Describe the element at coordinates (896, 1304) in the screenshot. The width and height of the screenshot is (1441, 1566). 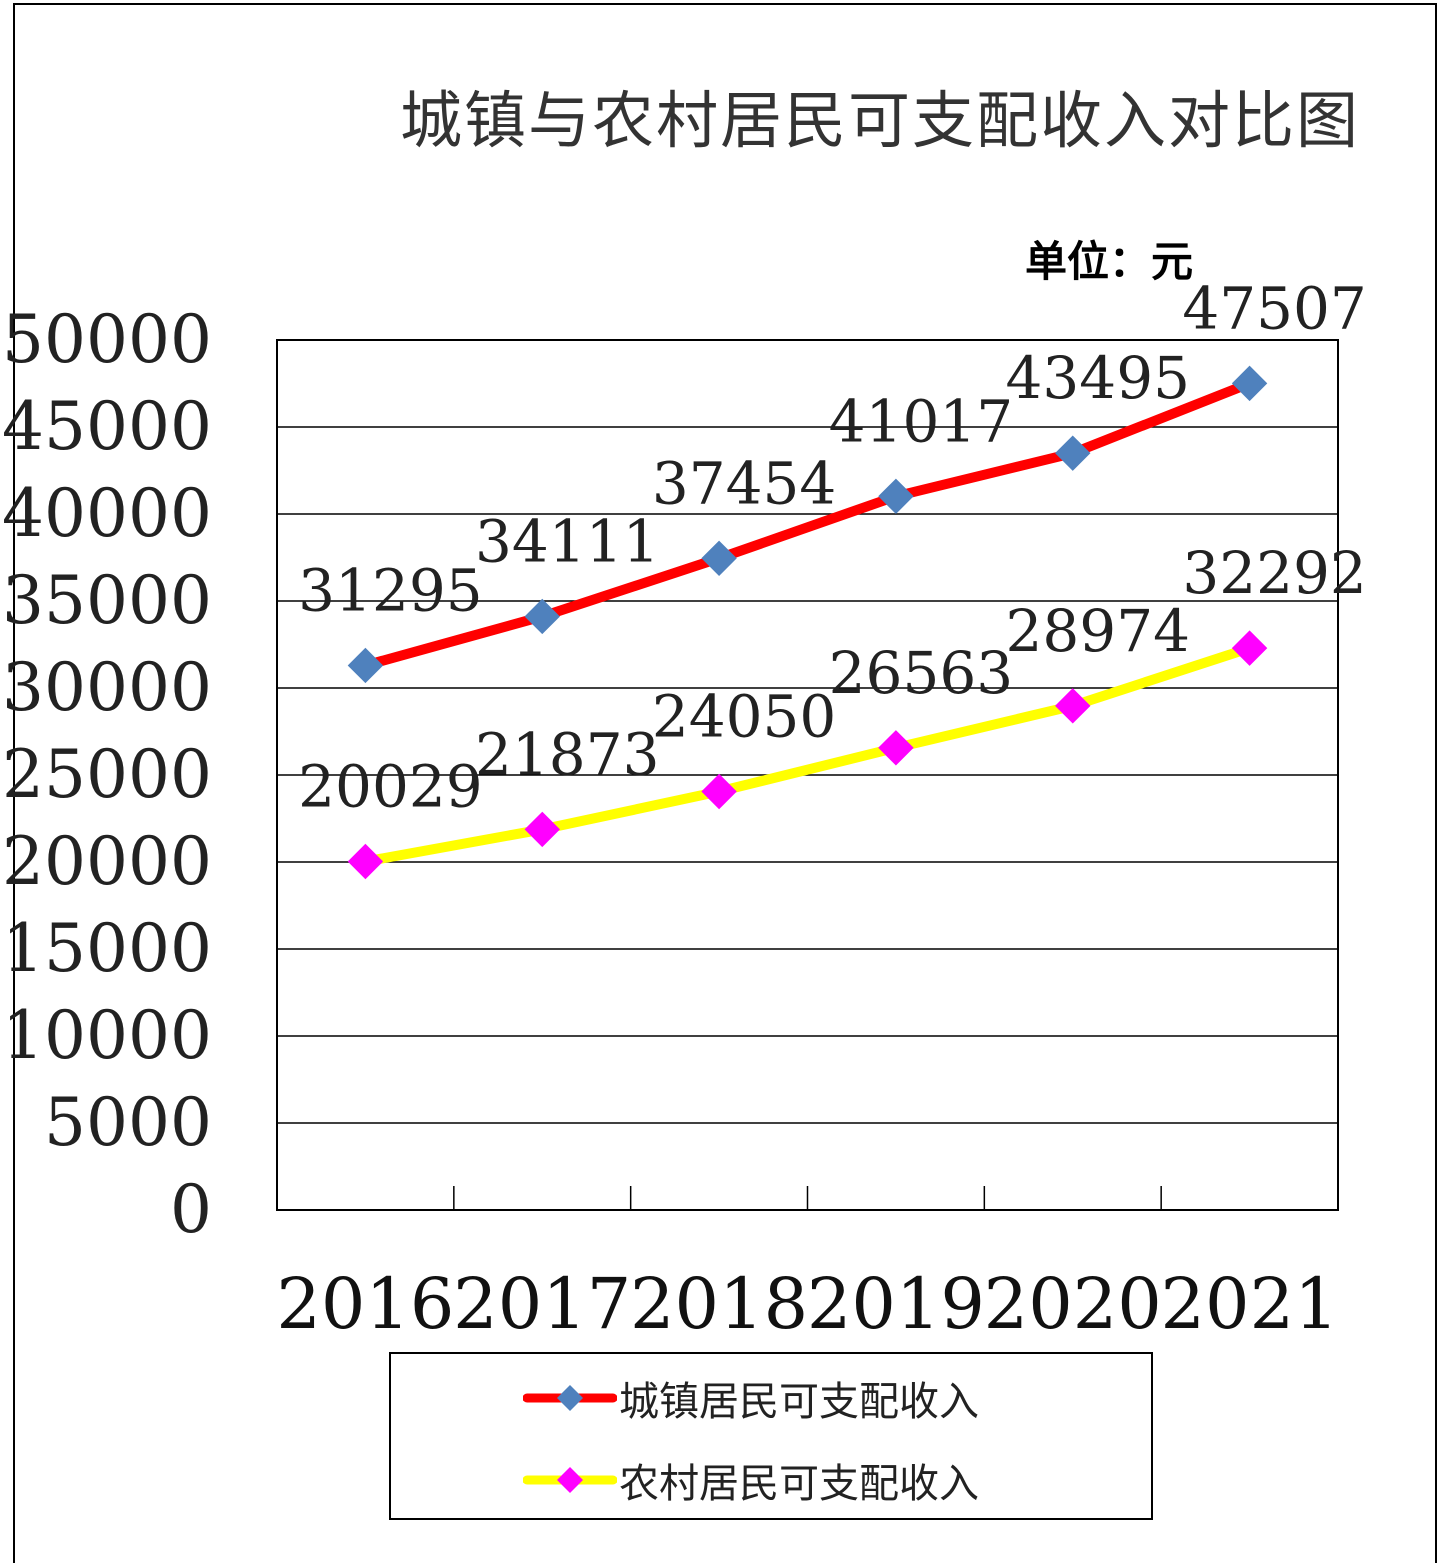
I see `x-tick-label: 2019` at that location.